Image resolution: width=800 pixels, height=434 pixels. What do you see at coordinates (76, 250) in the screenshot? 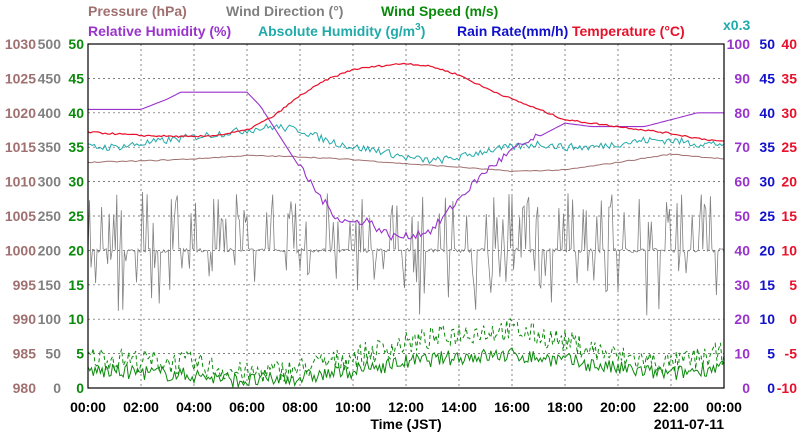
I see `wind-speed-tick-label: 20` at bounding box center [76, 250].